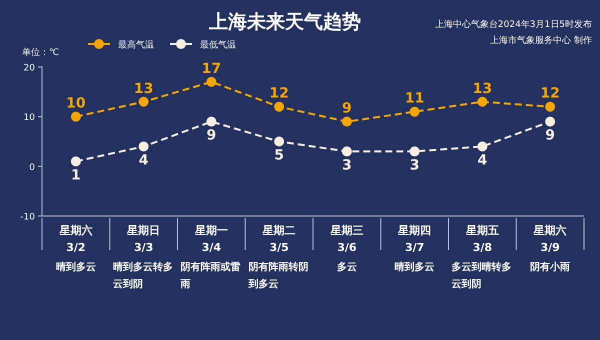  What do you see at coordinates (346, 248) in the screenshot?
I see `x-tick-label: 星期三 3/6 多云` at bounding box center [346, 248].